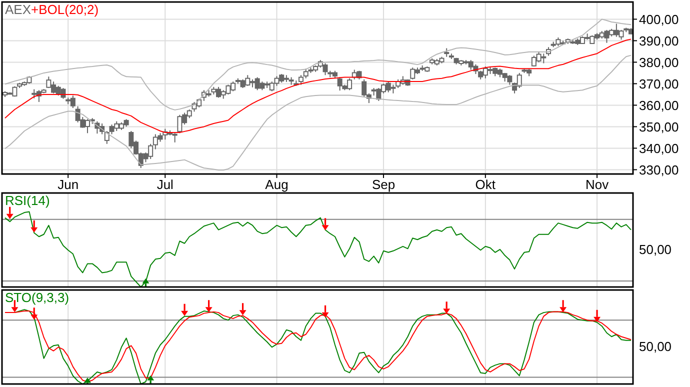 The image size is (690, 387). Describe the element at coordinates (659, 170) in the screenshot. I see `y-tick-label: 330,00` at that location.